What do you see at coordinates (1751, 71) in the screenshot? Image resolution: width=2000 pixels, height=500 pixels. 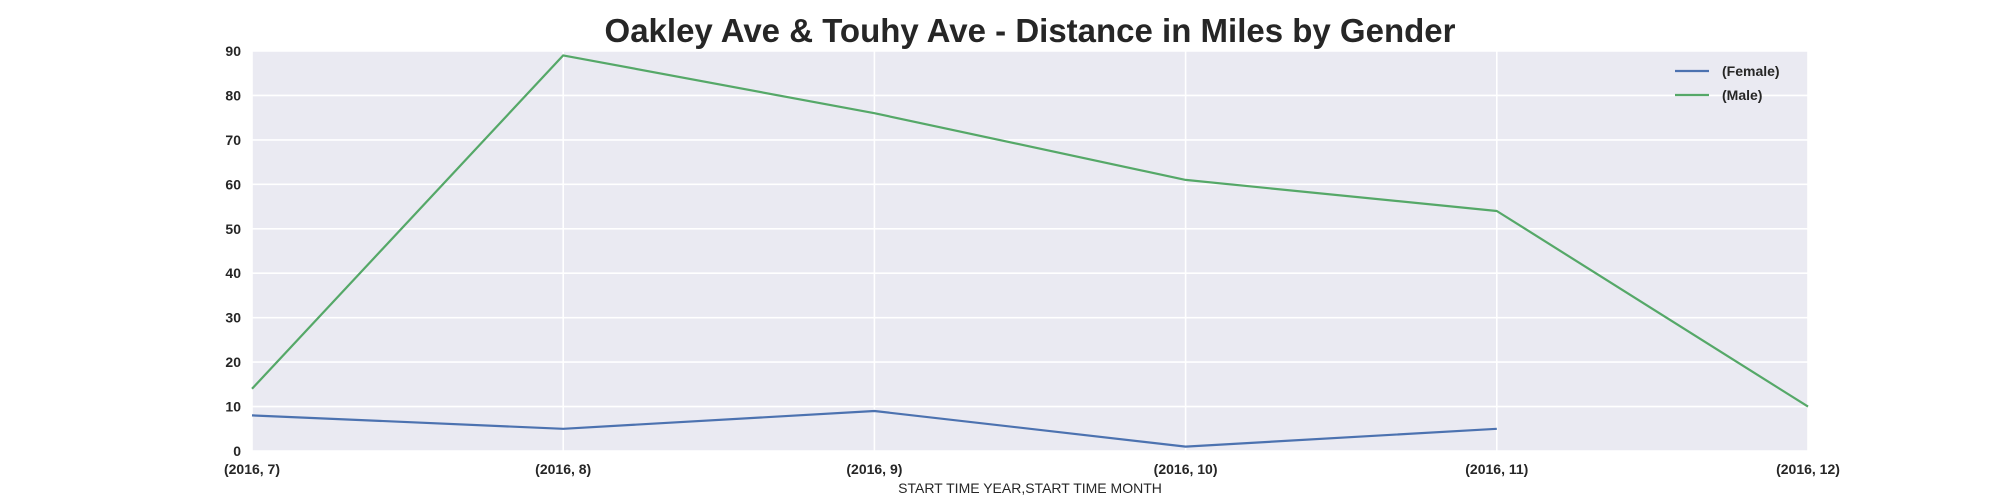 I see `legend-label: (Female)` at bounding box center [1751, 71].